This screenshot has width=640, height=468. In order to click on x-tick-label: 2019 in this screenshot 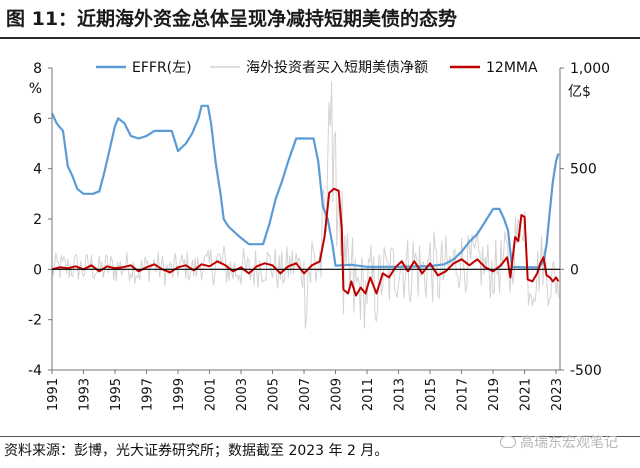, I will do `click(494, 394)`.